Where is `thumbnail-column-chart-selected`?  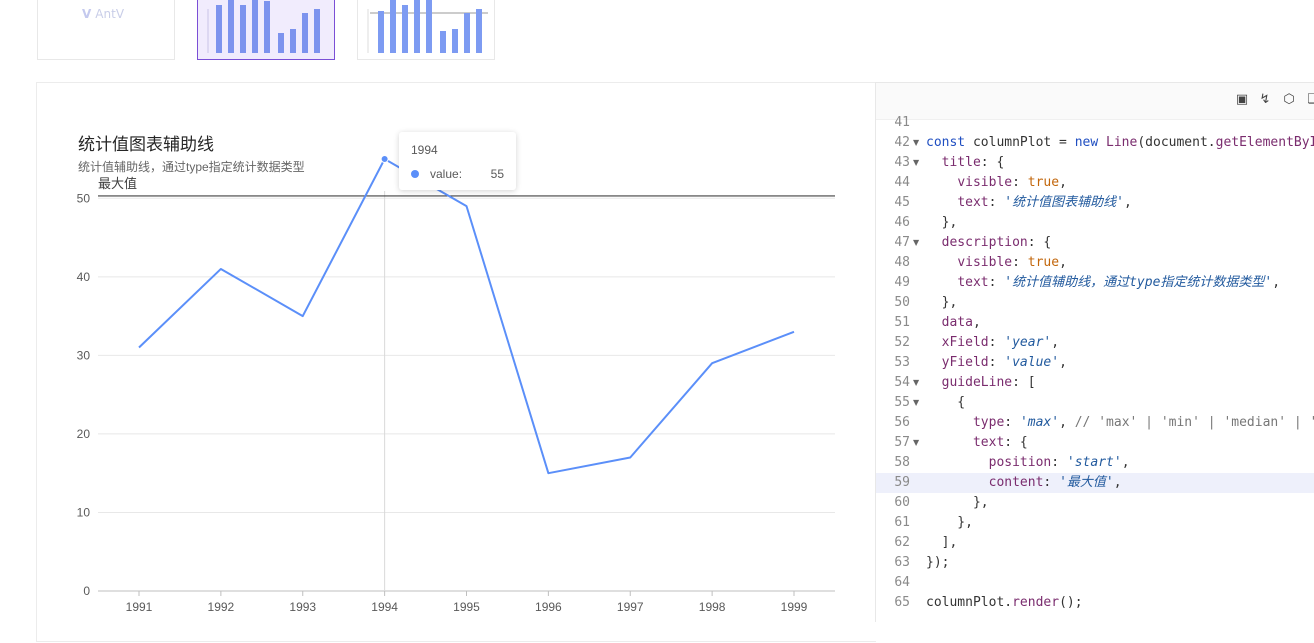 thumbnail-column-chart-selected is located at coordinates (266, 30).